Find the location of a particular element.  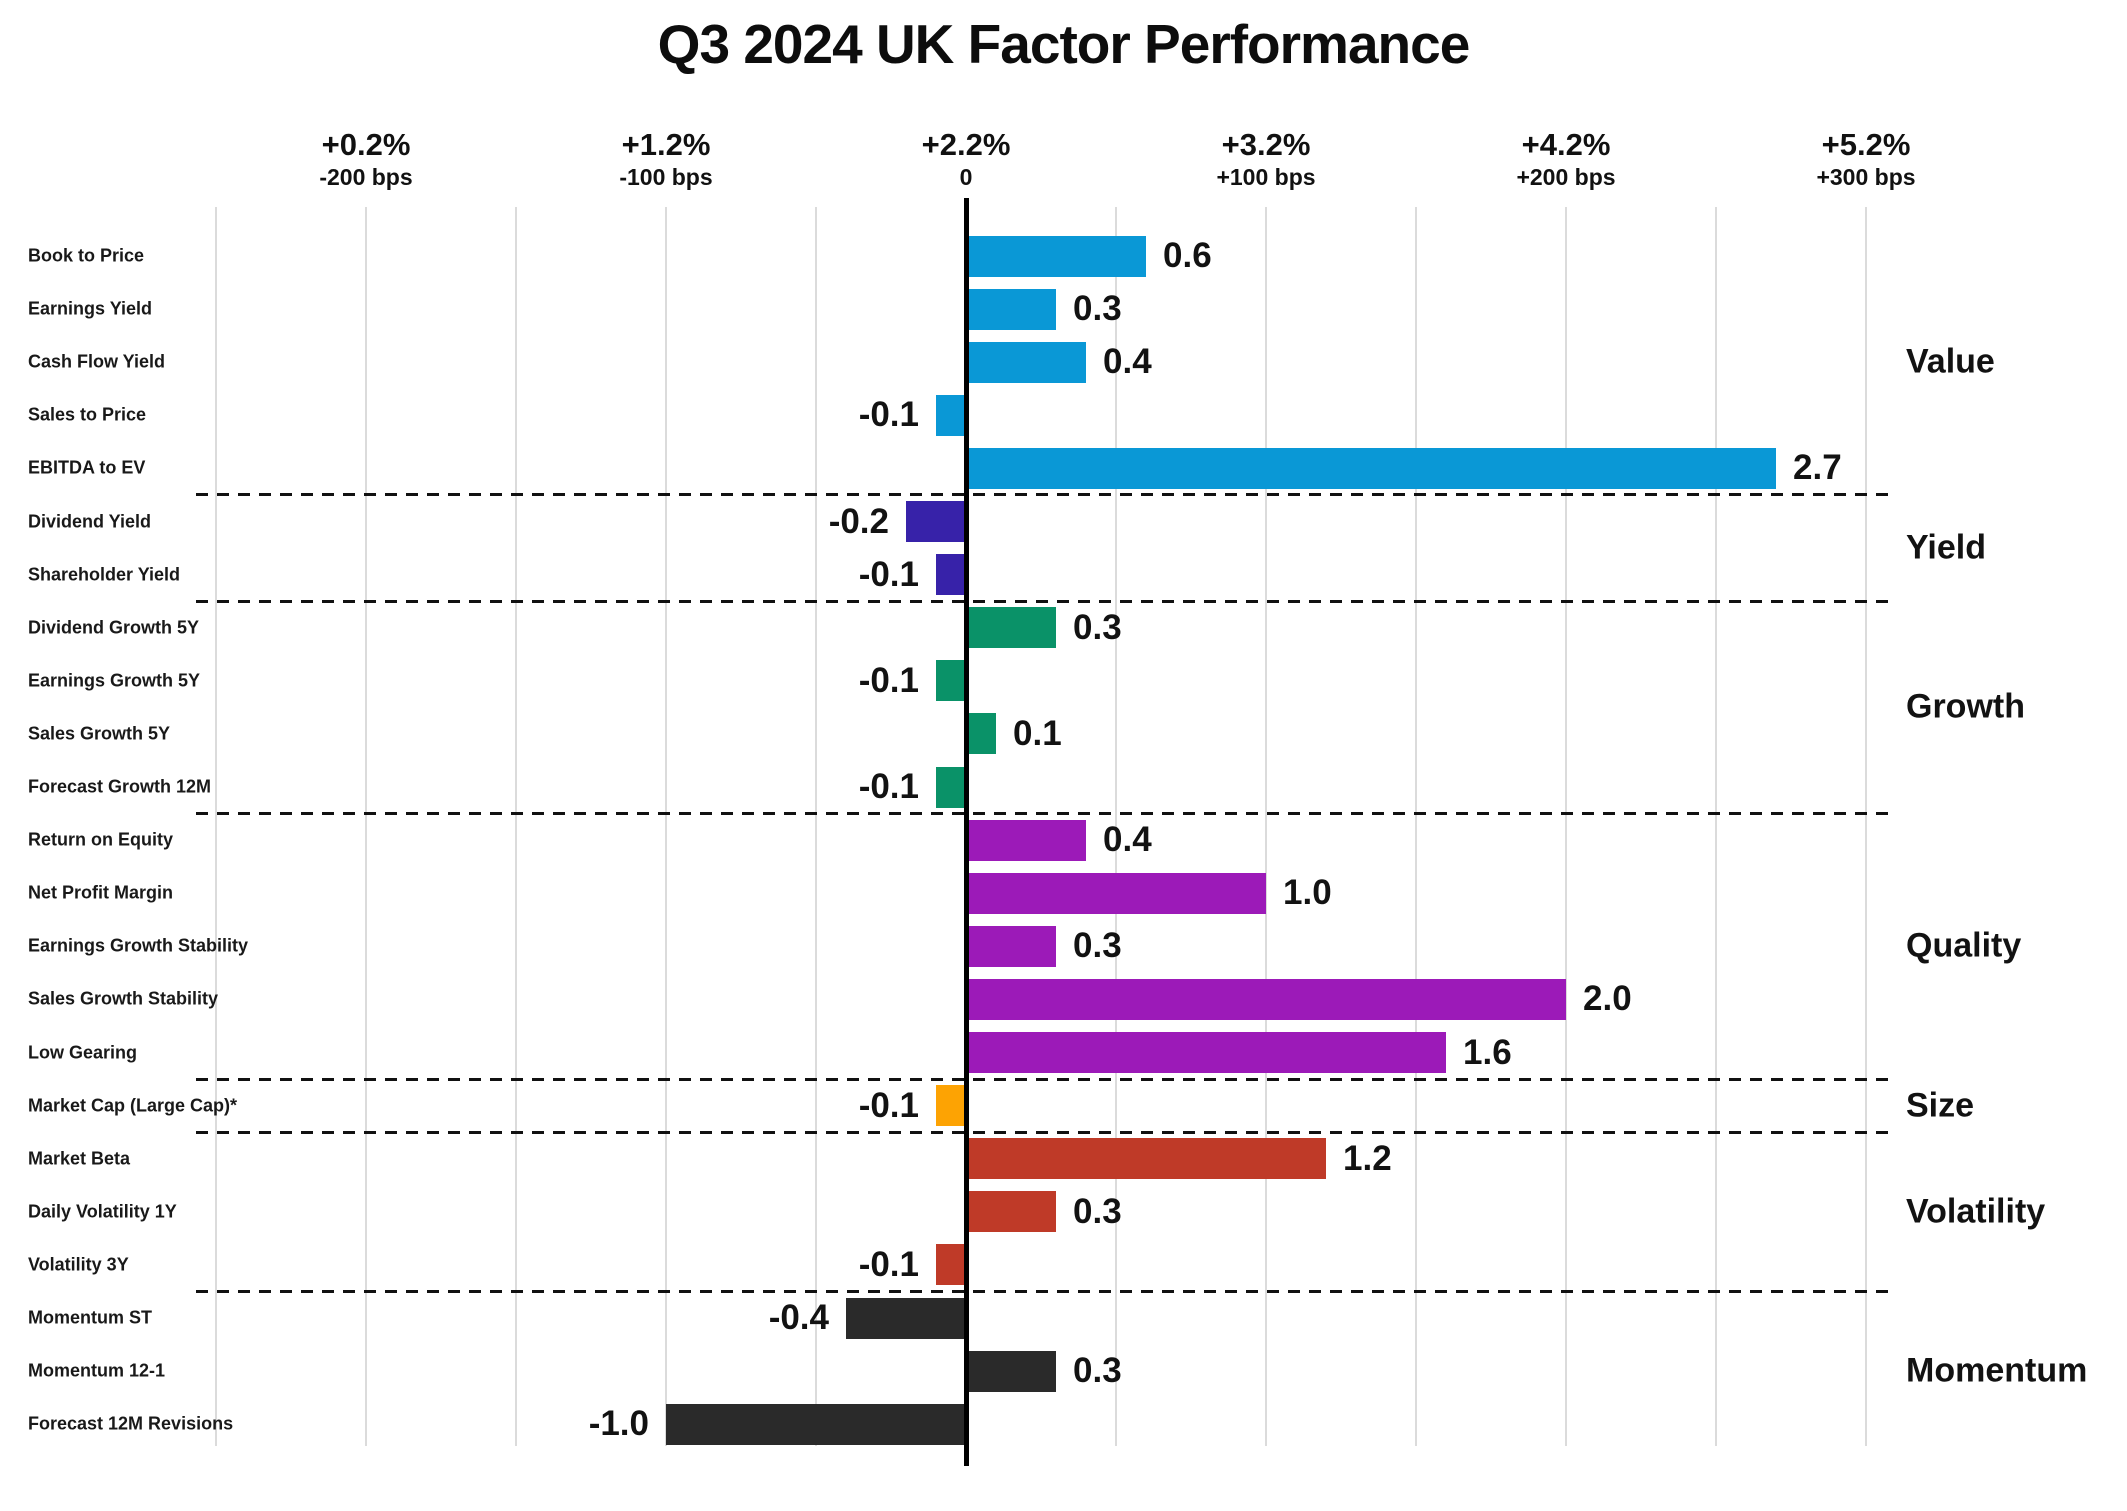

axis-tick-primary: +3.2% is located at coordinates (1266, 144).